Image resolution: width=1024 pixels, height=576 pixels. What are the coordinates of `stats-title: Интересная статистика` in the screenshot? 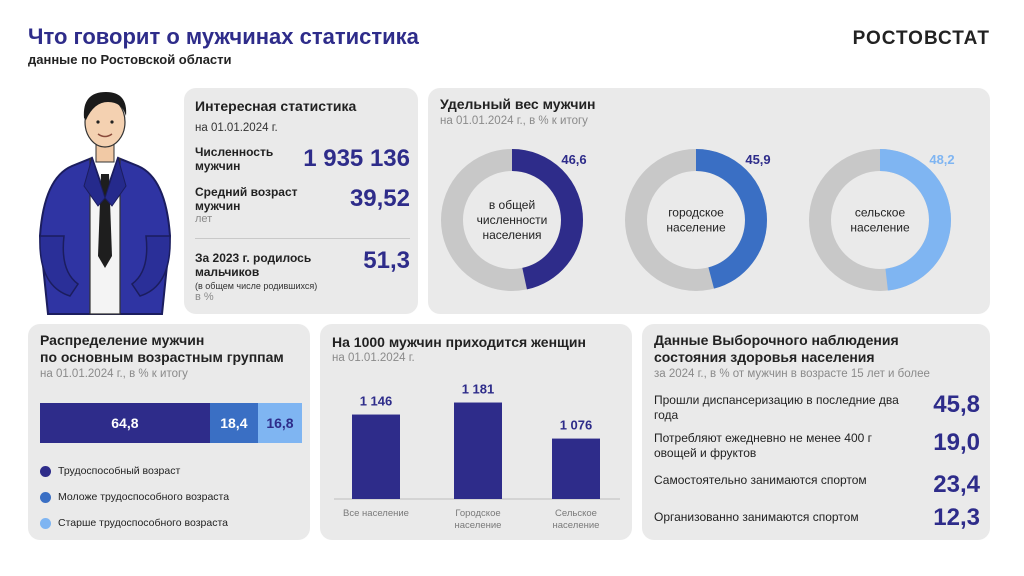 It's located at (276, 106).